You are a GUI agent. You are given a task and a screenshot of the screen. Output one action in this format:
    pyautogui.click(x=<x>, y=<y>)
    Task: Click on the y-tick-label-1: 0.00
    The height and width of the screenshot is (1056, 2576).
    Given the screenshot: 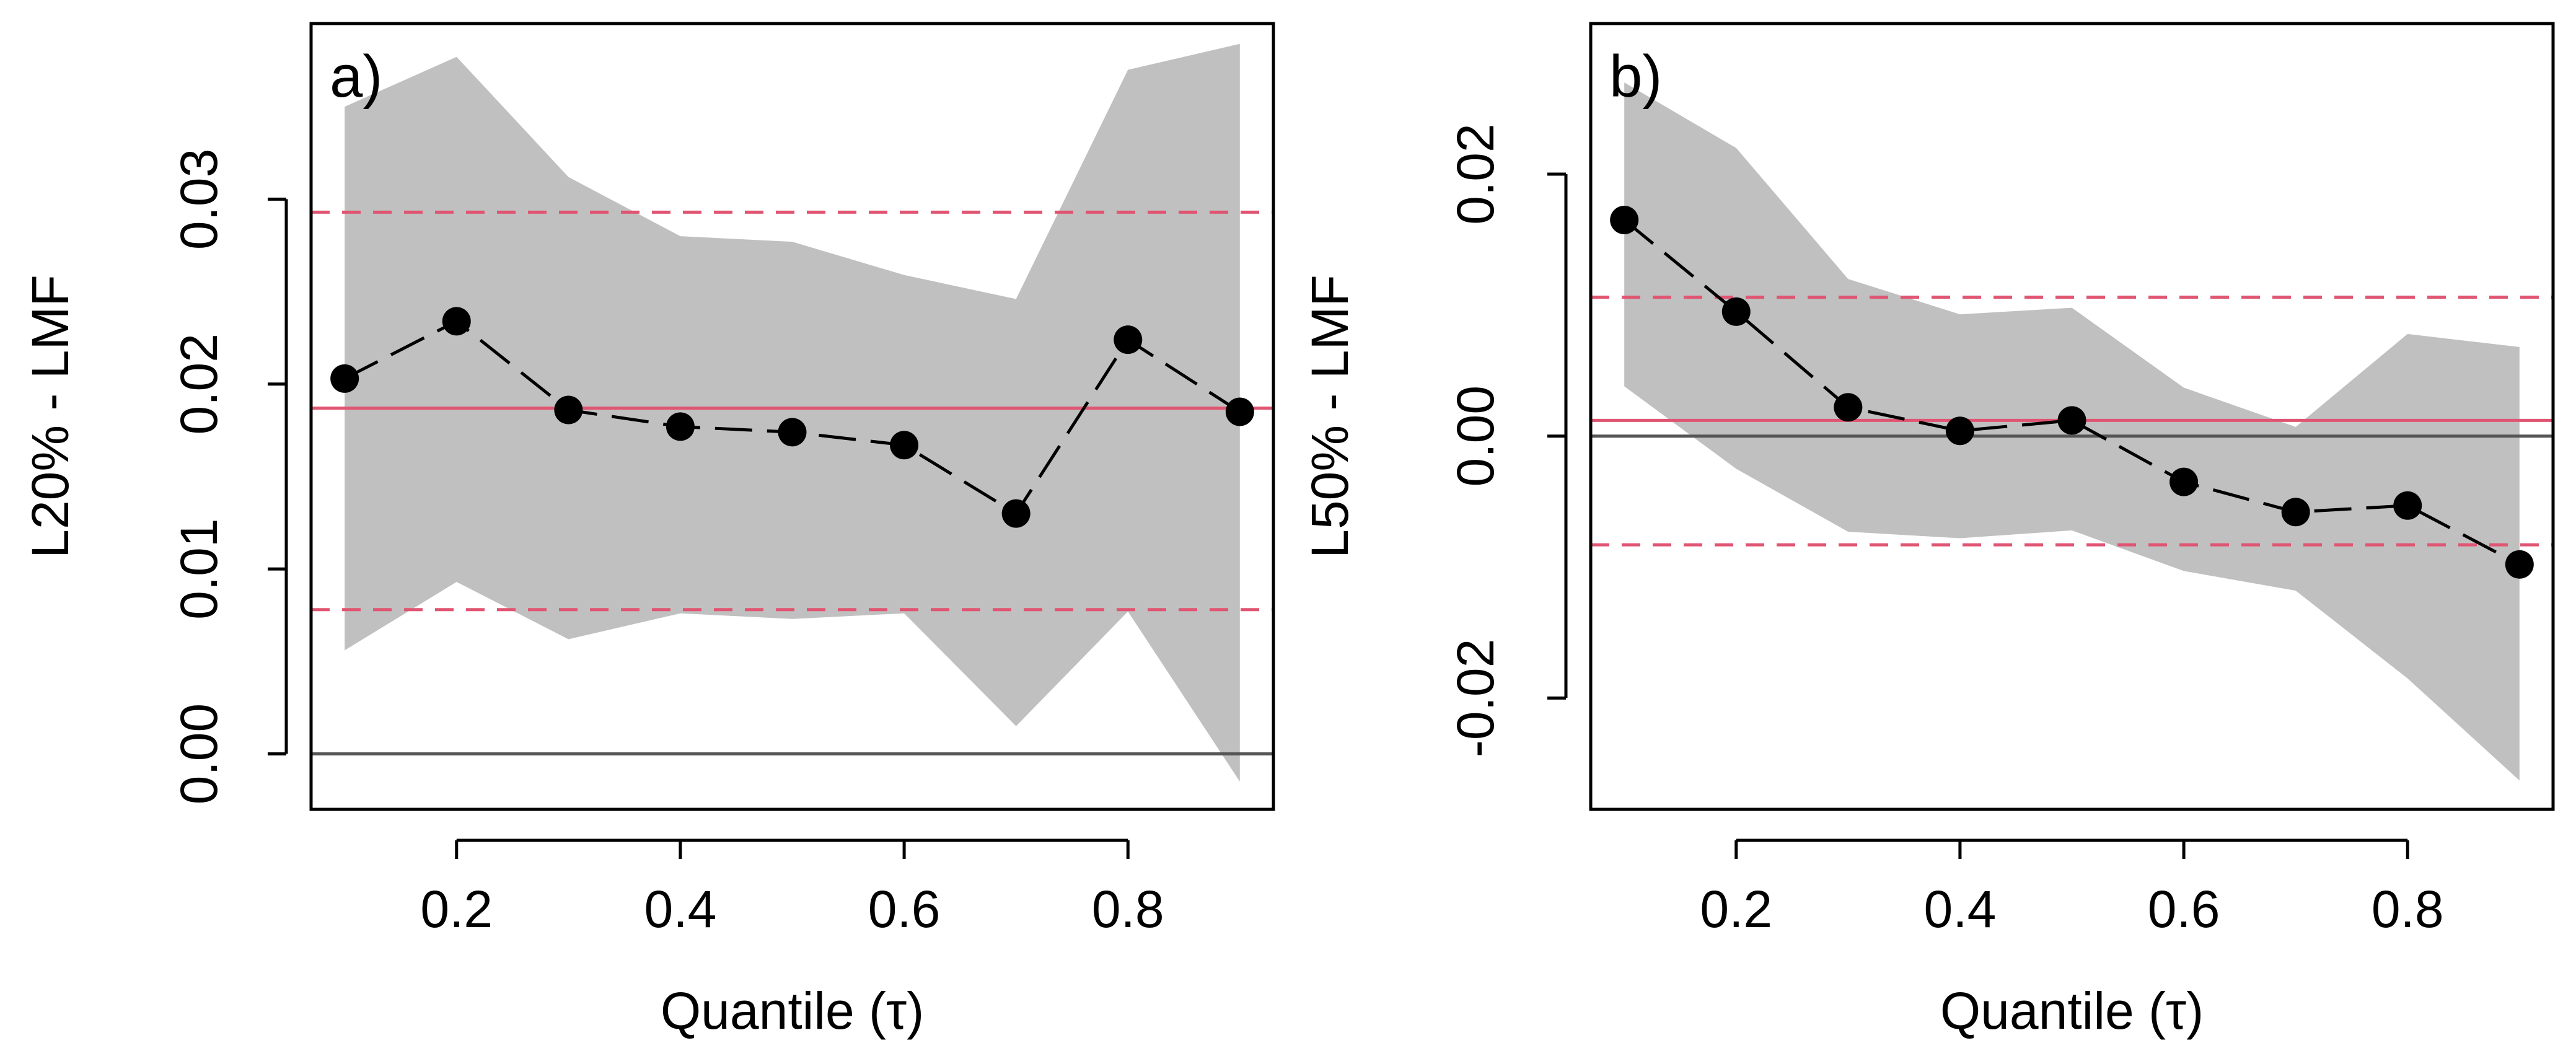 What is the action you would take?
    pyautogui.click(x=199, y=754)
    